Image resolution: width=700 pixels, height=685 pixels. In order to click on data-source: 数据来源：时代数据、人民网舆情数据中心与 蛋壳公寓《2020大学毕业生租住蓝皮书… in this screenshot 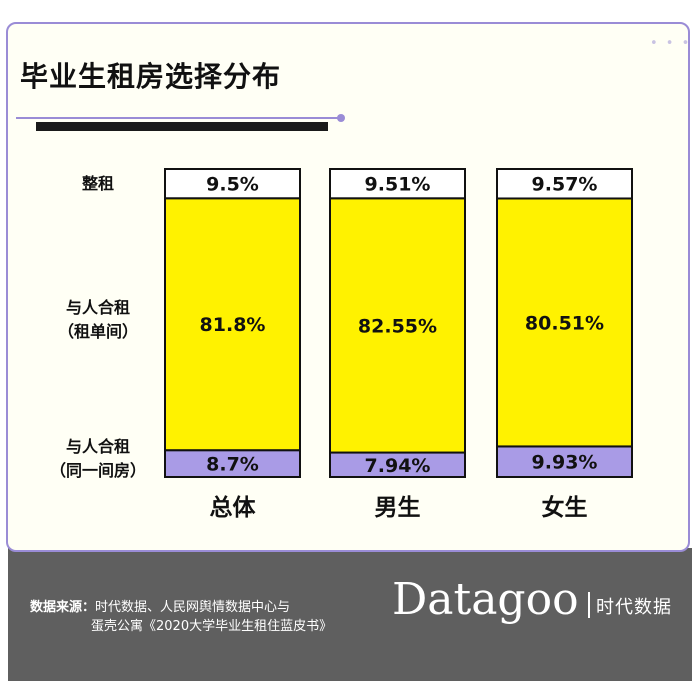, I will do `click(200, 617)`.